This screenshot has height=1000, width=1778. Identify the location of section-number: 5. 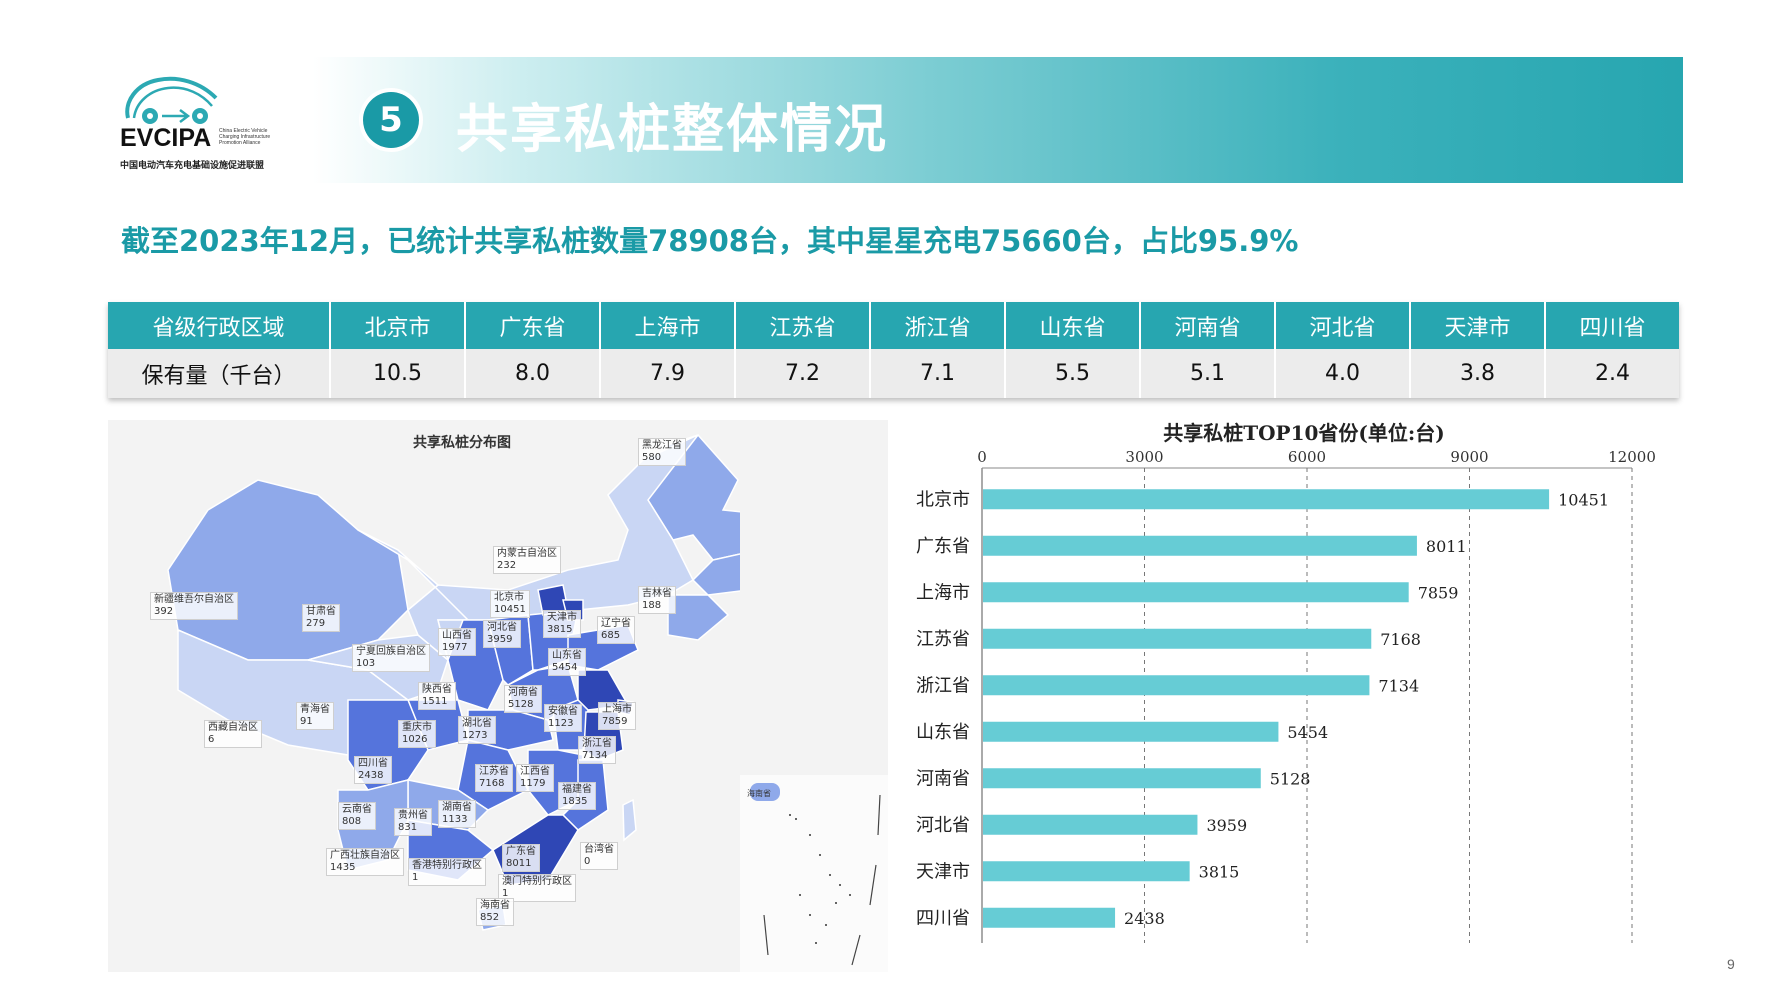
(391, 120).